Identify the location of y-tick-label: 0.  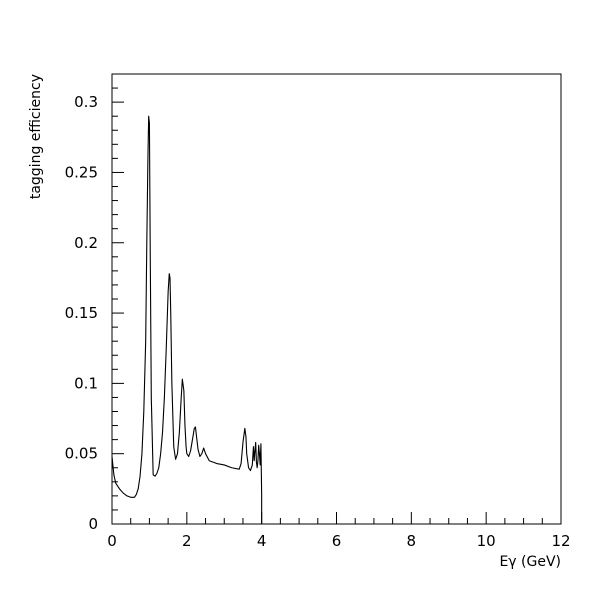
(93, 524).